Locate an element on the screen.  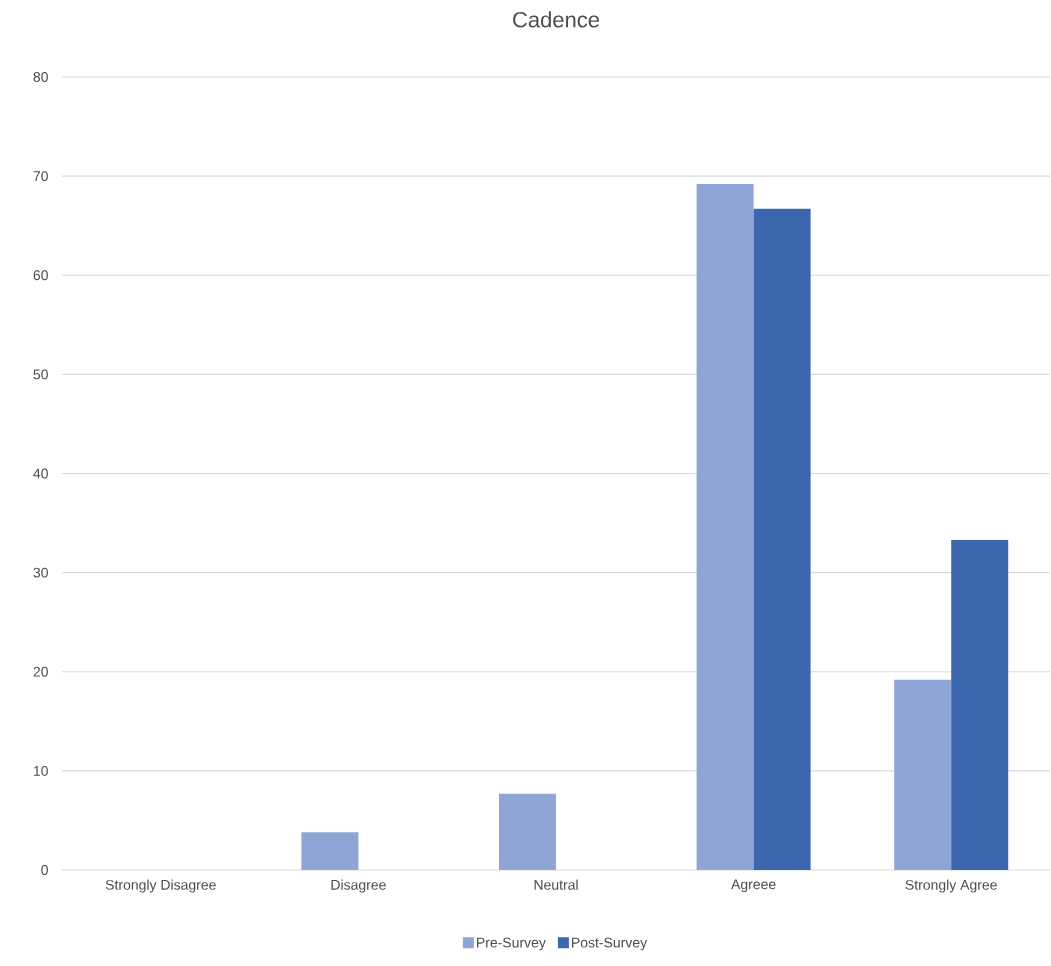
y-tick-label: 60 is located at coordinates (40, 275).